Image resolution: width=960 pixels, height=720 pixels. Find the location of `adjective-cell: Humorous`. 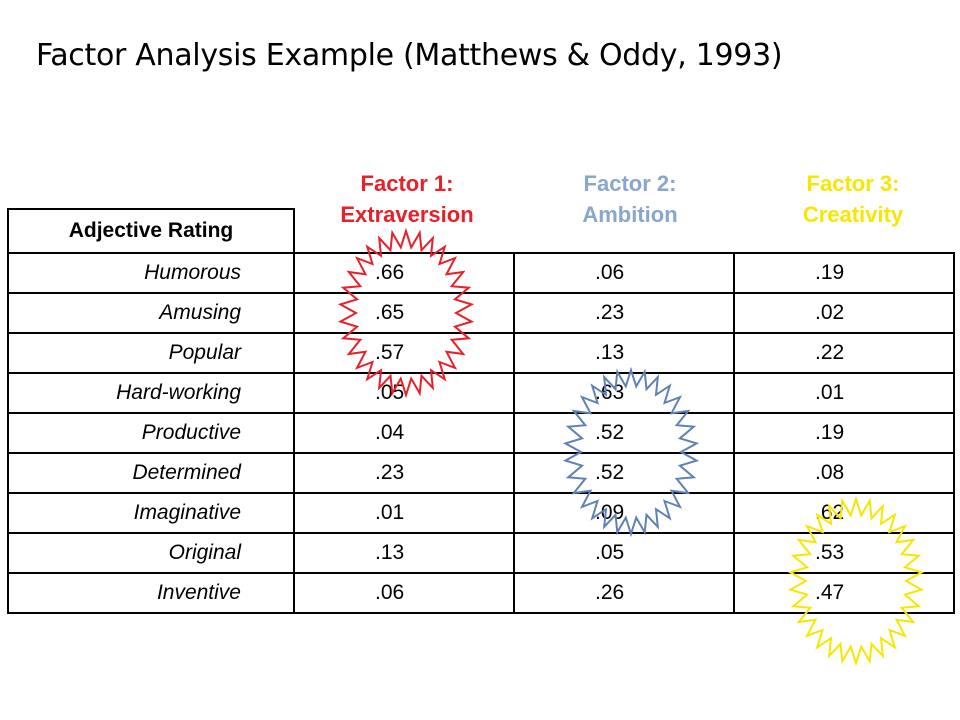

adjective-cell: Humorous is located at coordinates (151, 273).